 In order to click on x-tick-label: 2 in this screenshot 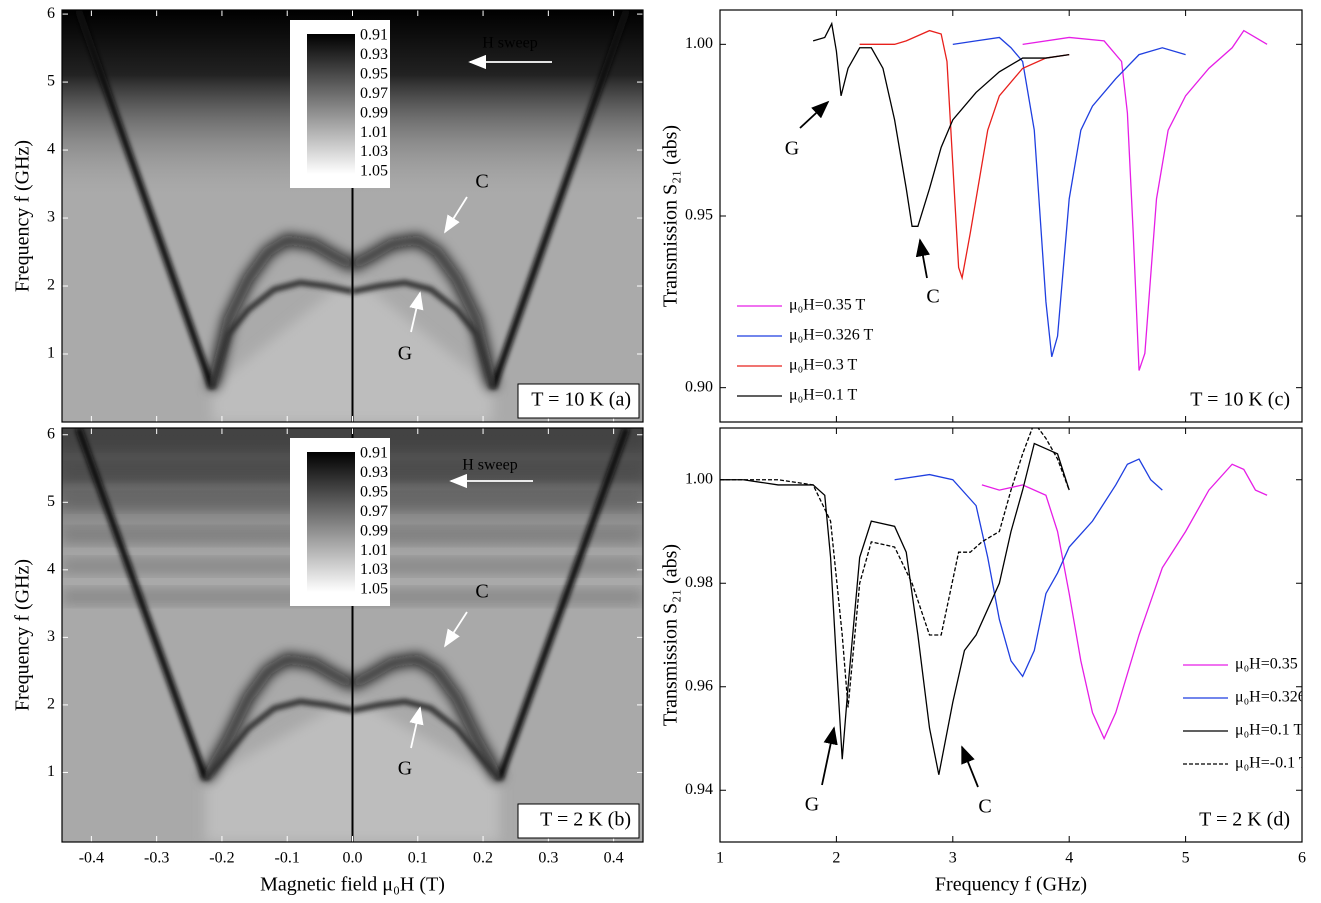, I will do `click(836, 858)`.